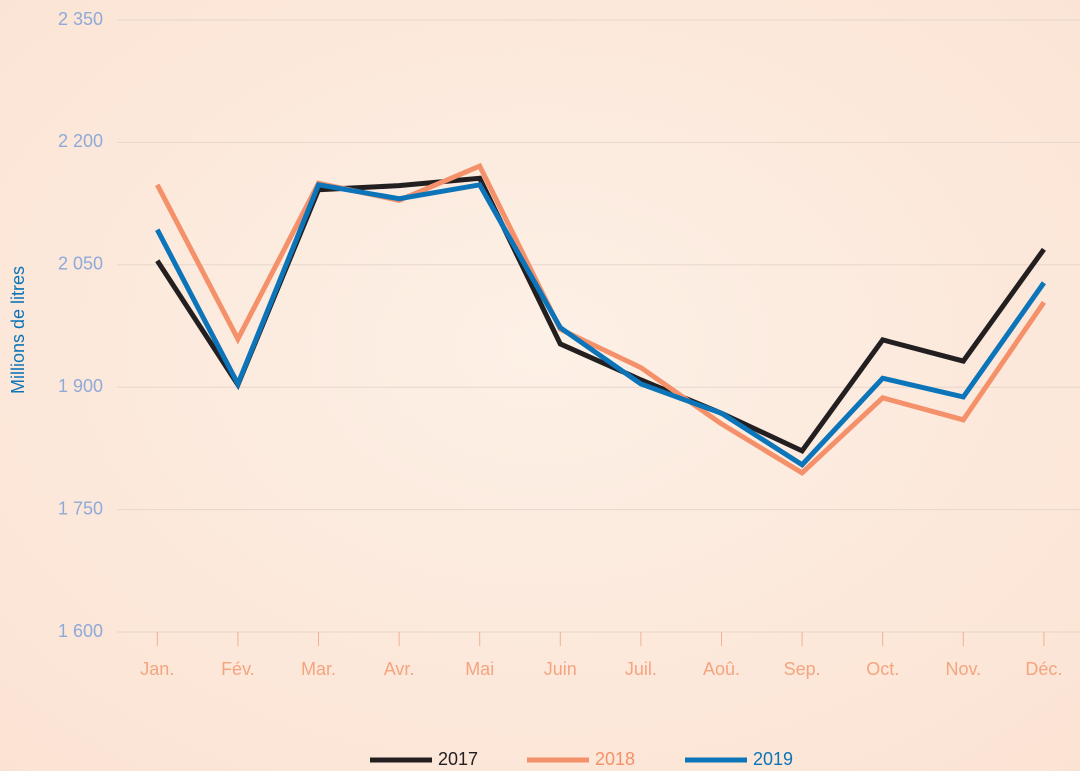 Image resolution: width=1080 pixels, height=771 pixels. Describe the element at coordinates (18, 330) in the screenshot. I see `y-axis-label: Millions de litres` at that location.